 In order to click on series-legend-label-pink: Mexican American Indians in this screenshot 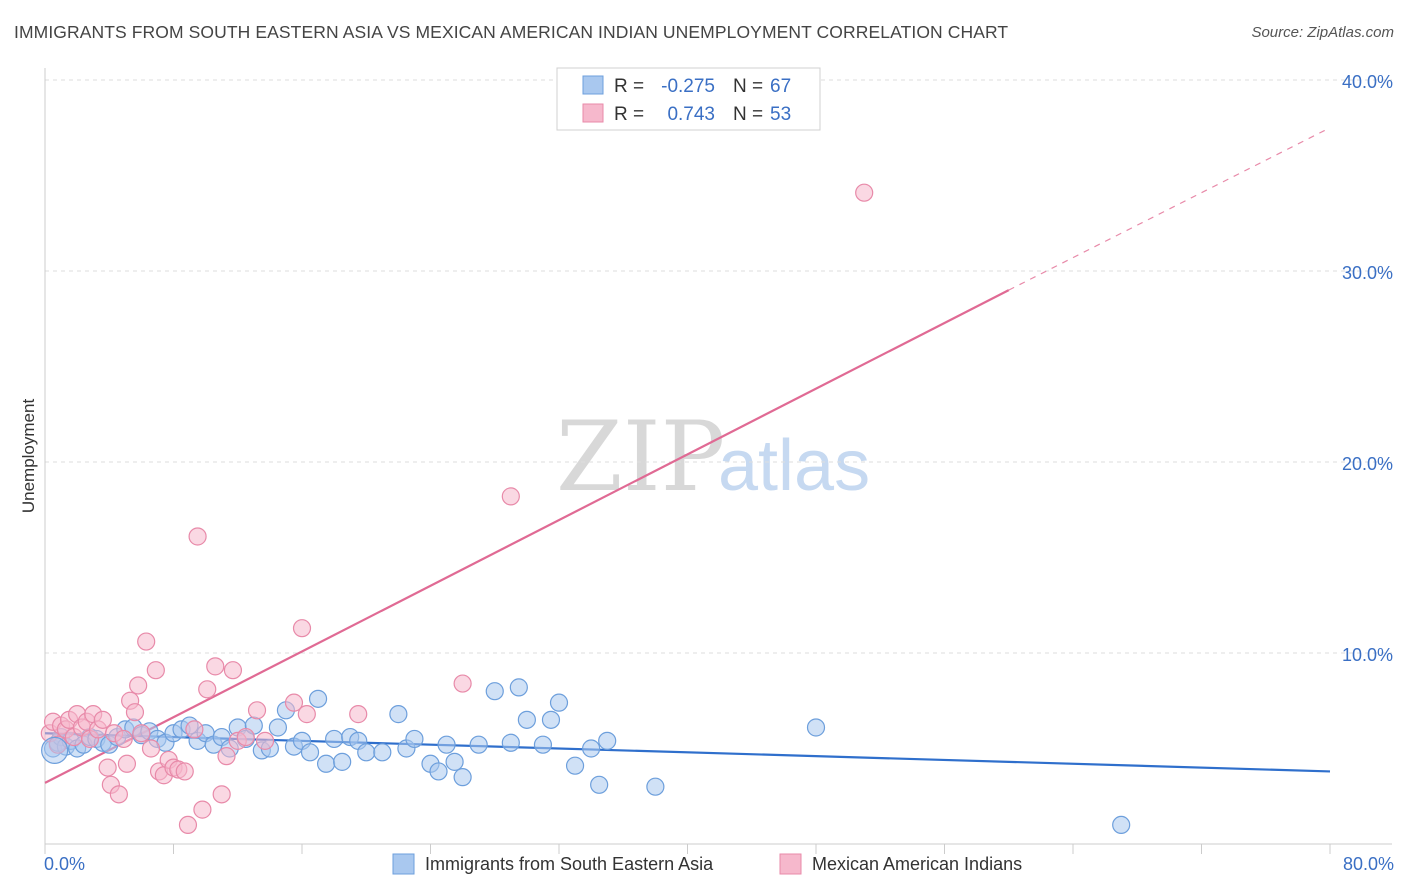, I will do `click(917, 864)`.